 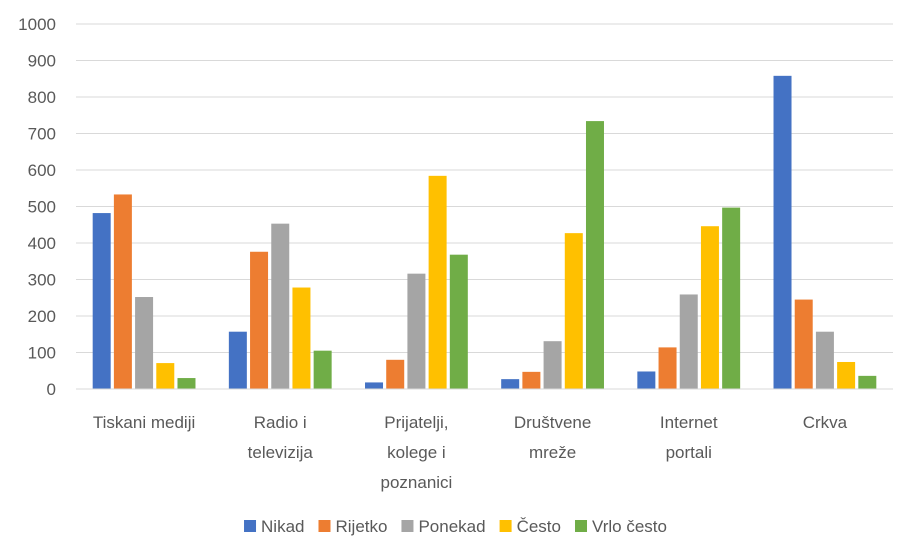 What do you see at coordinates (552, 452) in the screenshot?
I see `x-category-label: mreže` at bounding box center [552, 452].